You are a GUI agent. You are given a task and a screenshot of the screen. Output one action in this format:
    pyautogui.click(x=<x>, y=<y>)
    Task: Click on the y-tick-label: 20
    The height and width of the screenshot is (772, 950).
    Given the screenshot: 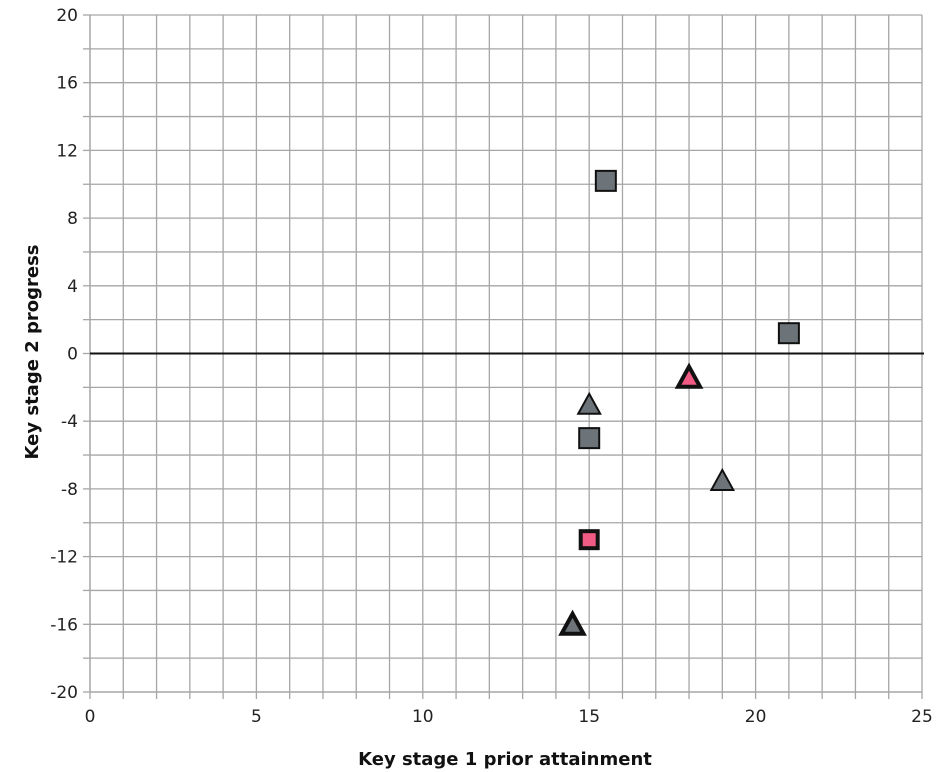 What is the action you would take?
    pyautogui.click(x=67, y=16)
    